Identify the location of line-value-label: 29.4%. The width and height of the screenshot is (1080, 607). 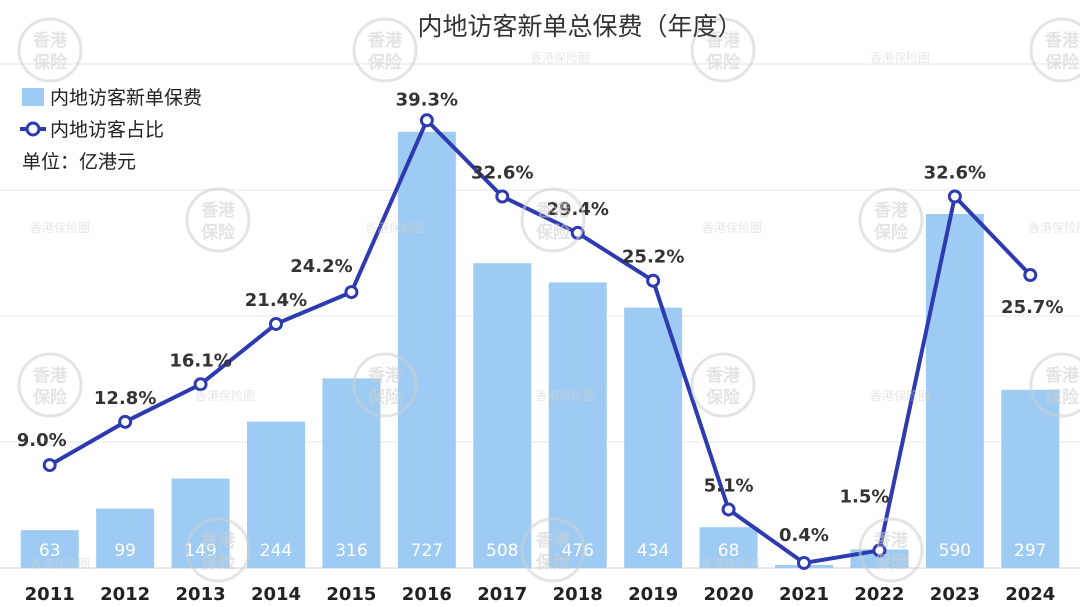
(577, 209).